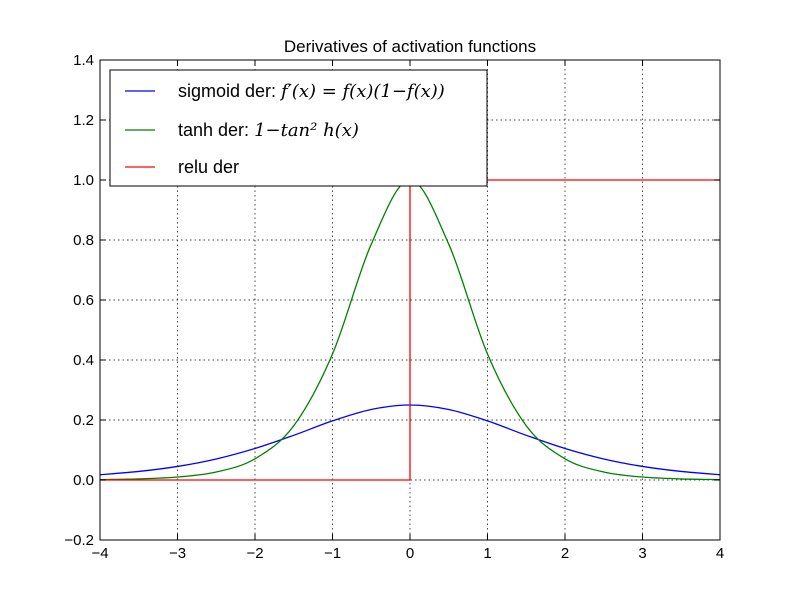 The width and height of the screenshot is (800, 605). I want to click on x-tick-label: 2, so click(565, 553).